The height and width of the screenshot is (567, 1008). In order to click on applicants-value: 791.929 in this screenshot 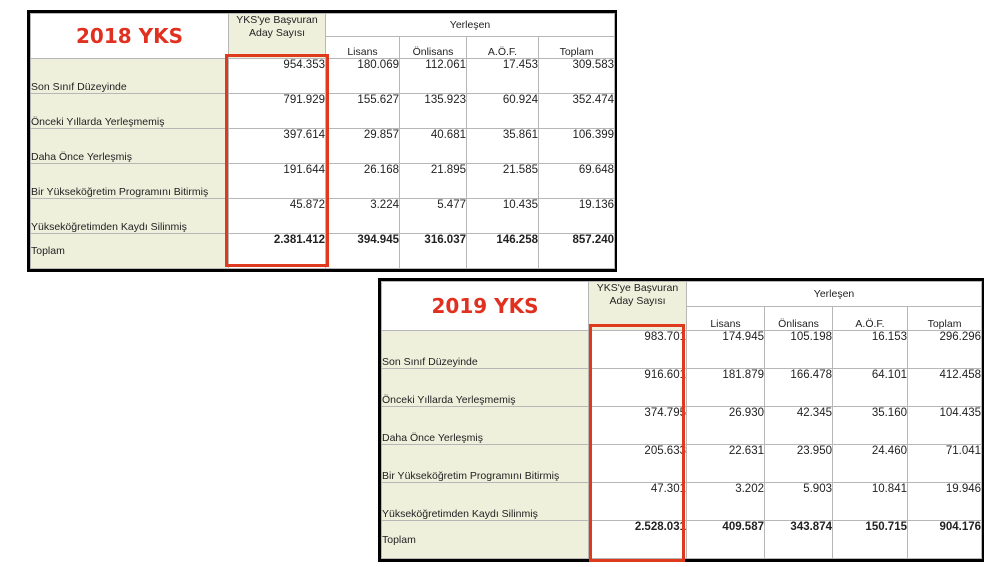, I will do `click(277, 111)`.